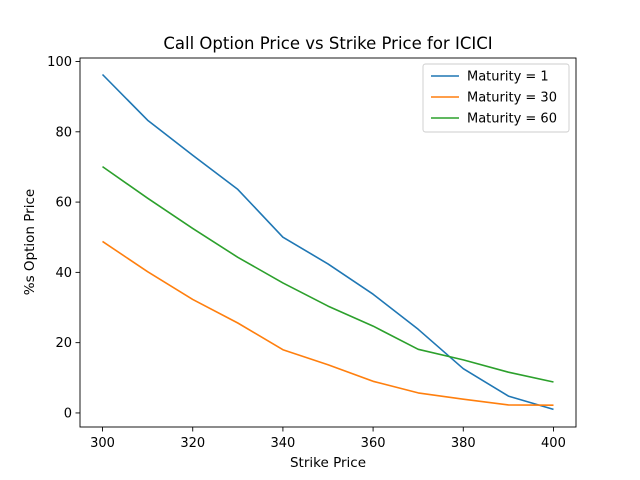 The height and width of the screenshot is (480, 640). I want to click on y-tick-label: 40, so click(63, 273).